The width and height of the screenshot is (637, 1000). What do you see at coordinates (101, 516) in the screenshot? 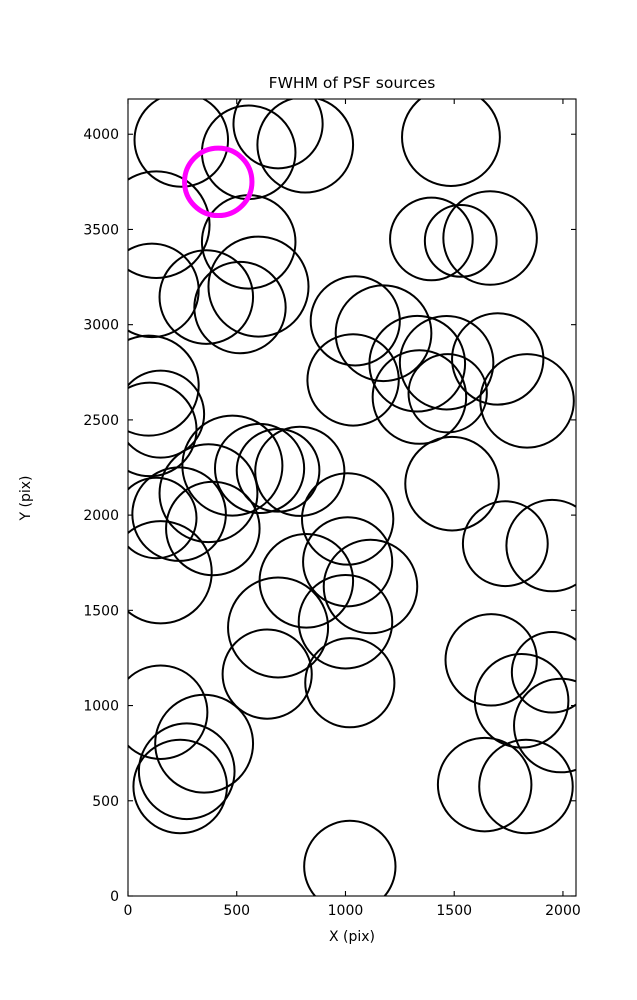
I see `y-tick-label: 2000` at bounding box center [101, 516].